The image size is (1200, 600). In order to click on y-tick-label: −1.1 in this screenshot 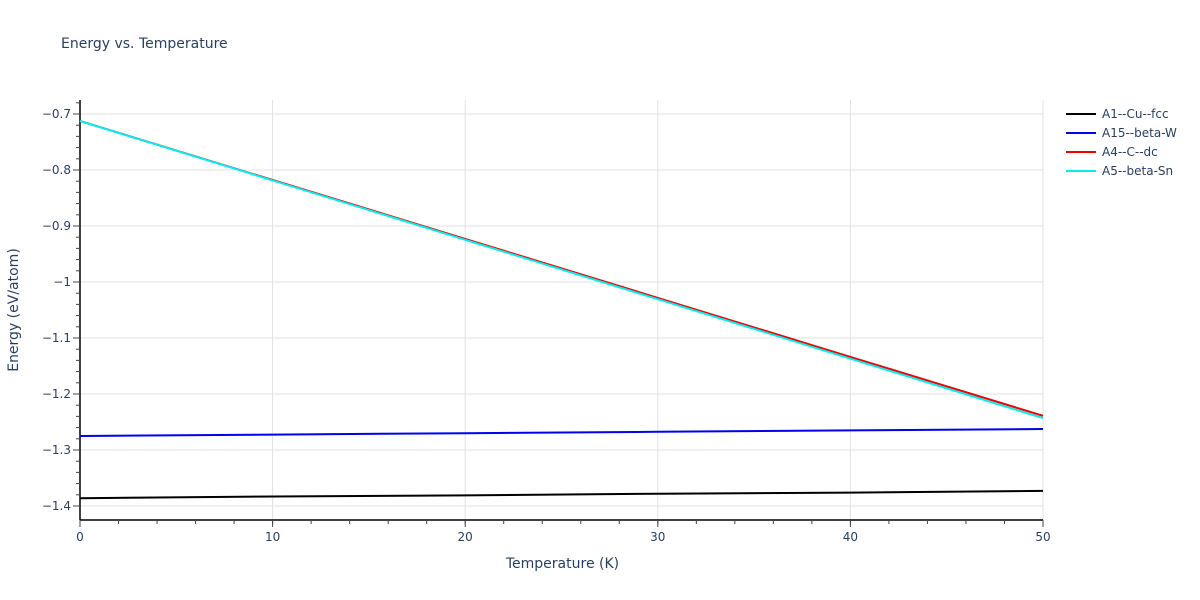, I will do `click(56, 338)`.